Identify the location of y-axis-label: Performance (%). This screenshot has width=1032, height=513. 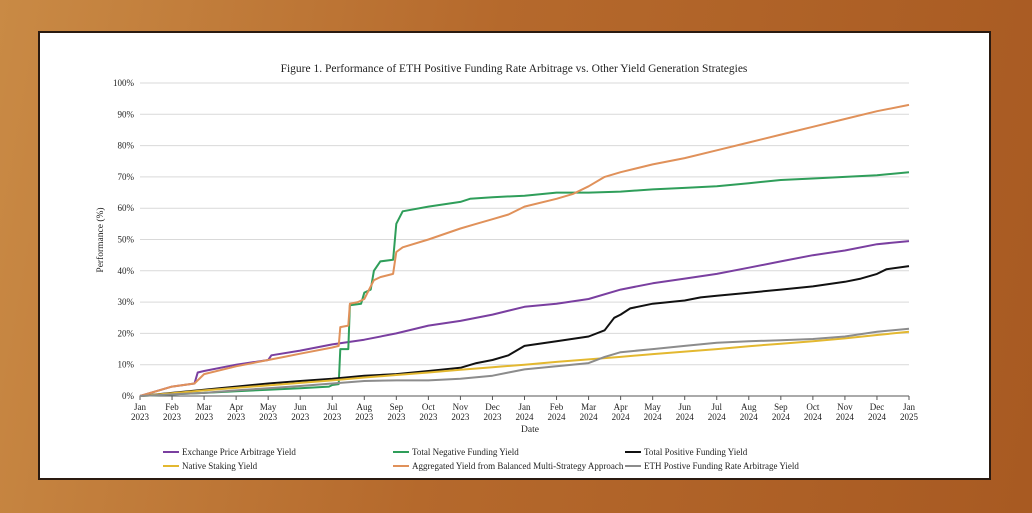
(100, 239).